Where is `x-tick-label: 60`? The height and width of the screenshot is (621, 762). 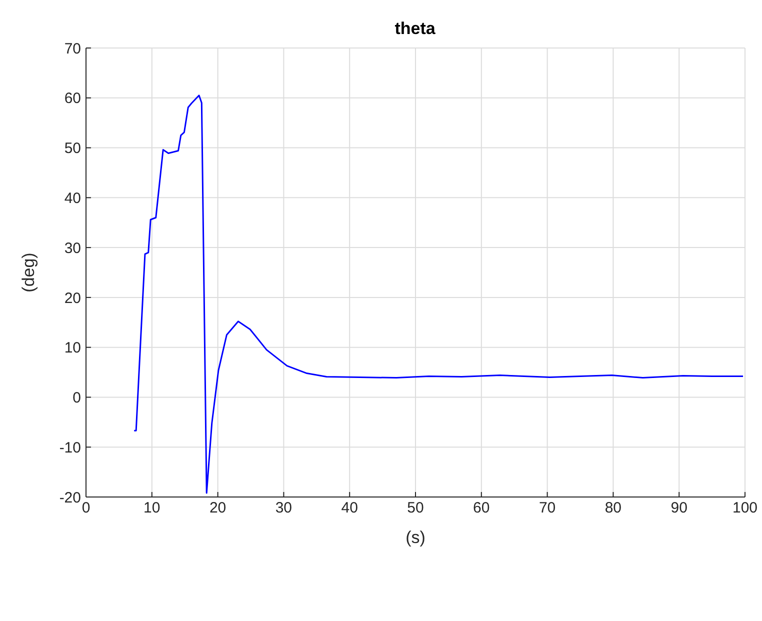
x-tick-label: 60 is located at coordinates (481, 508).